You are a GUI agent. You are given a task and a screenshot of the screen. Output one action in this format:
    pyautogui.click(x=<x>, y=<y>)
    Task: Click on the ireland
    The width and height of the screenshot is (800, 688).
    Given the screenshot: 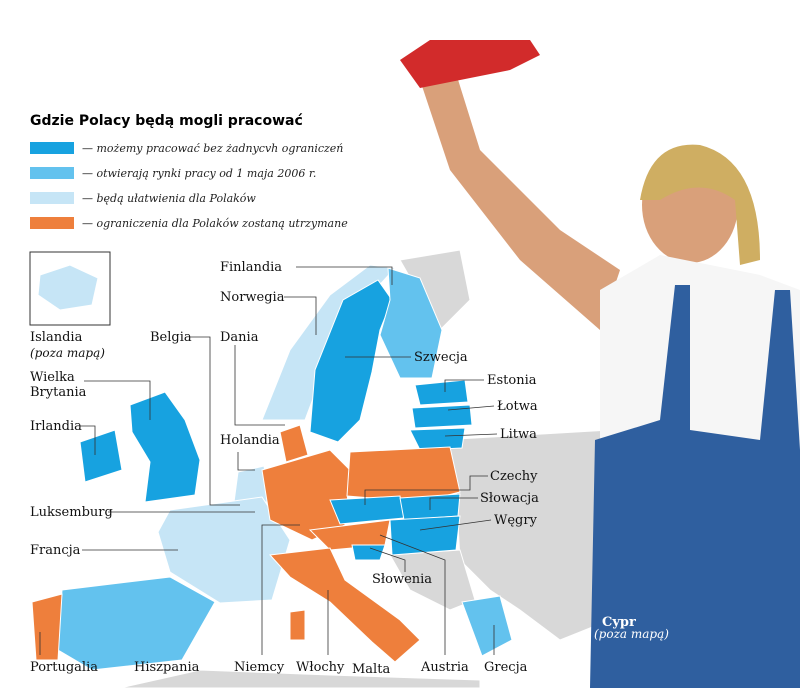 What is the action you would take?
    pyautogui.click(x=101, y=456)
    